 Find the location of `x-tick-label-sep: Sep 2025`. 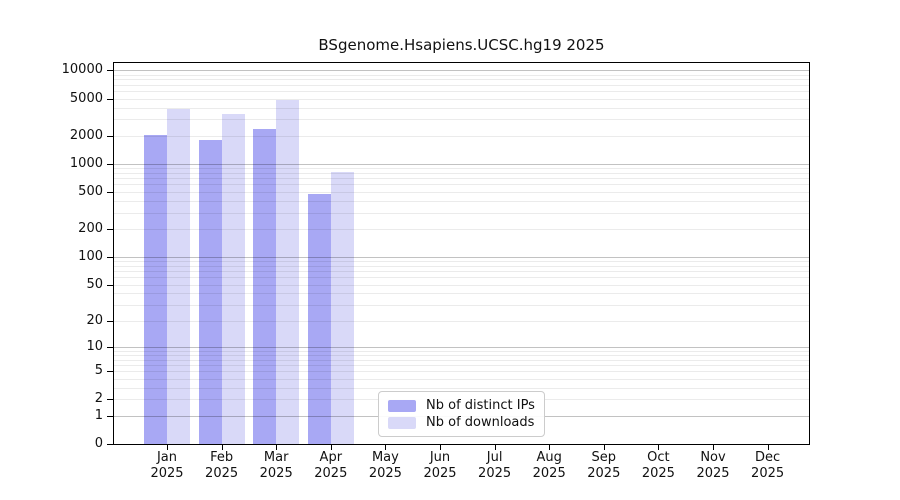

x-tick-label-sep: Sep 2025 is located at coordinates (604, 466).